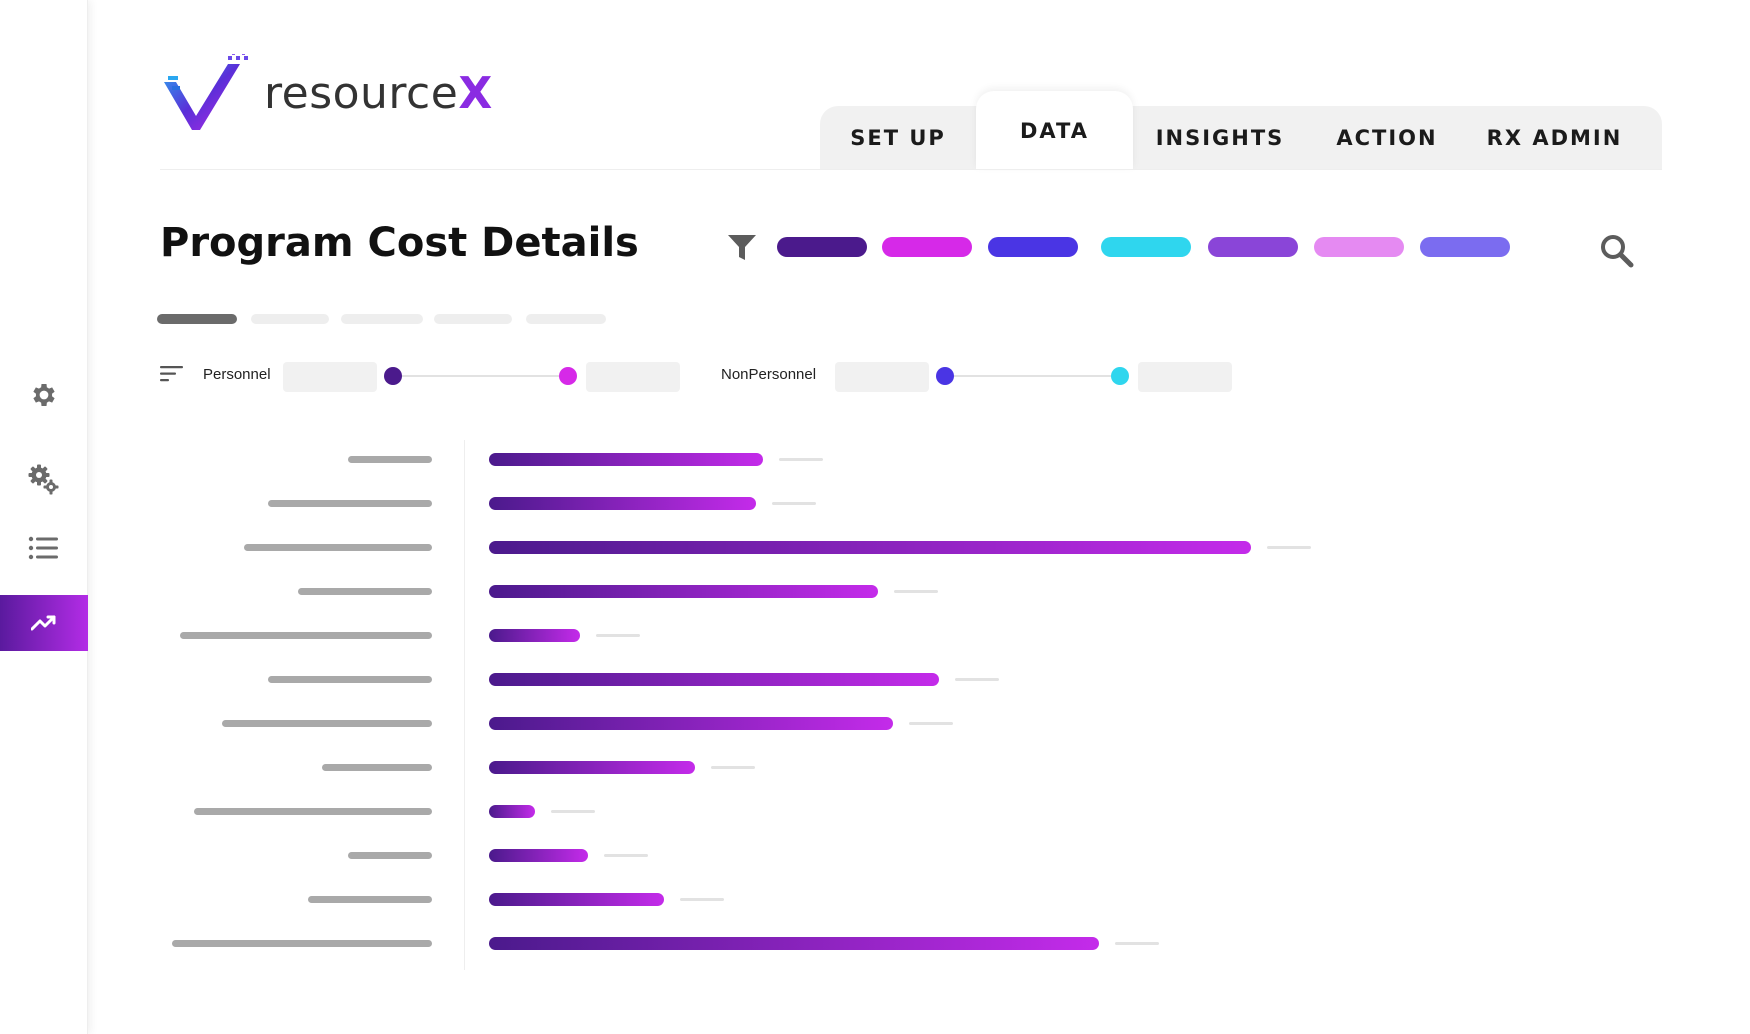 Image resolution: width=1750 pixels, height=1034 pixels. What do you see at coordinates (898, 138) in the screenshot?
I see `tab-set-up: SET UP` at bounding box center [898, 138].